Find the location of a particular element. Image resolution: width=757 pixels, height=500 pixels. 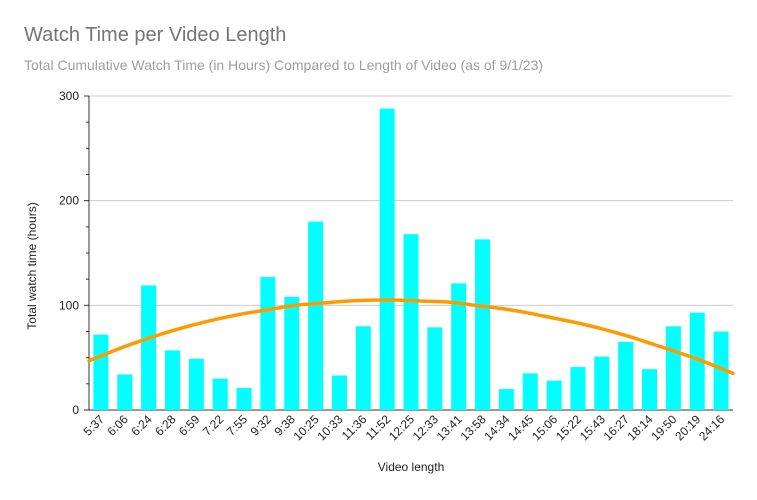

x-tick-label: 12:33 is located at coordinates (425, 427).